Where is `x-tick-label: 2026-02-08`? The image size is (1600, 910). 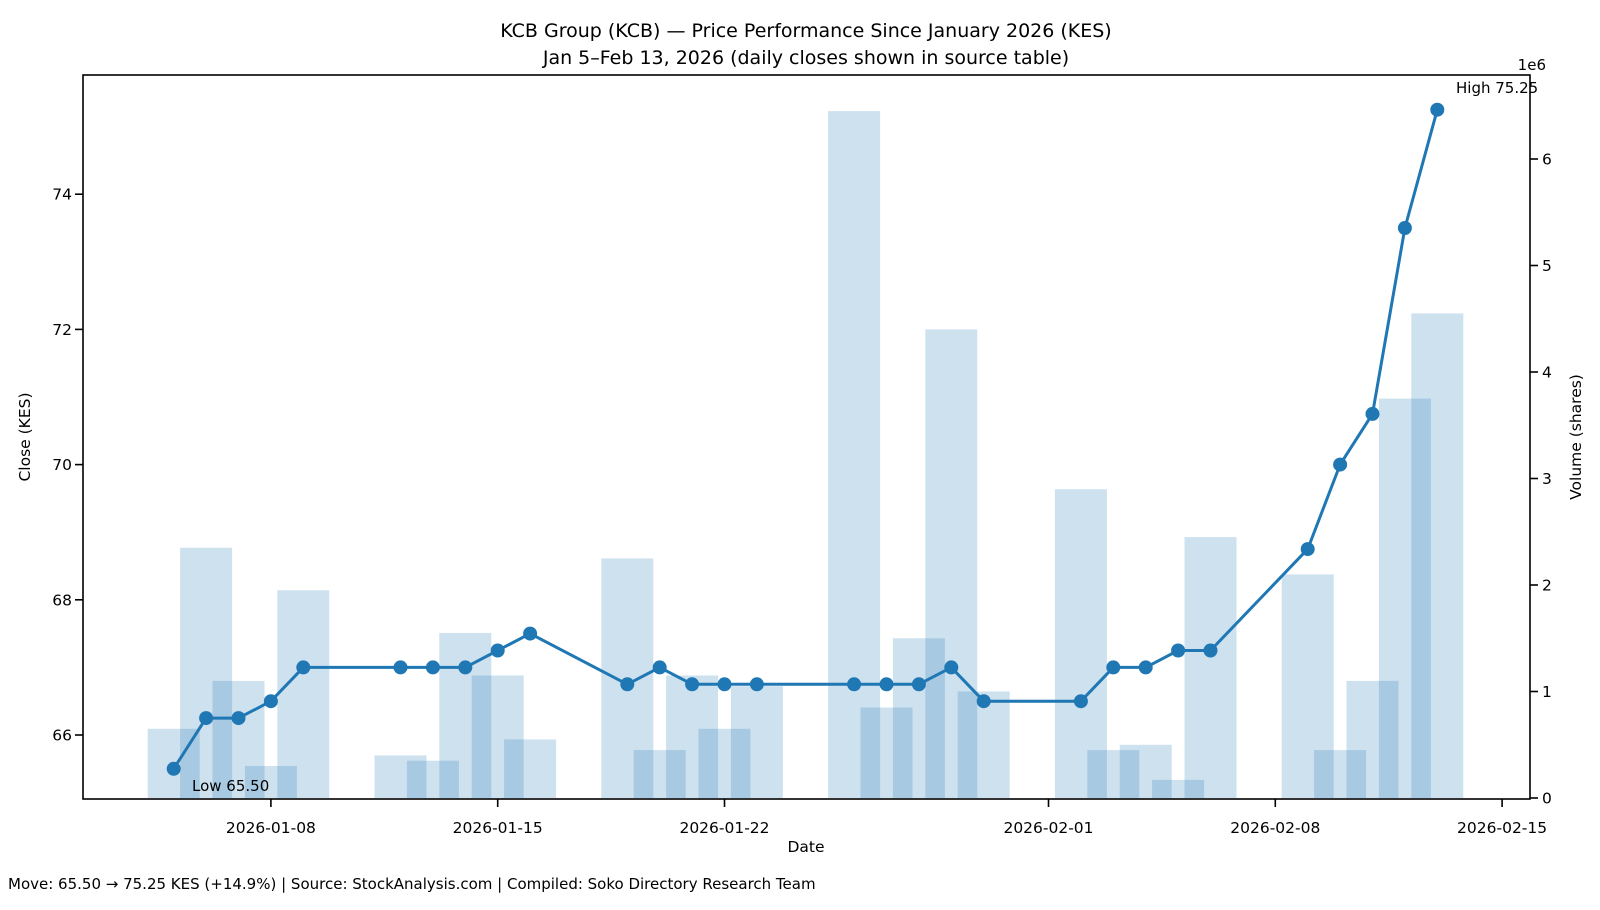
x-tick-label: 2026-02-08 is located at coordinates (1275, 828).